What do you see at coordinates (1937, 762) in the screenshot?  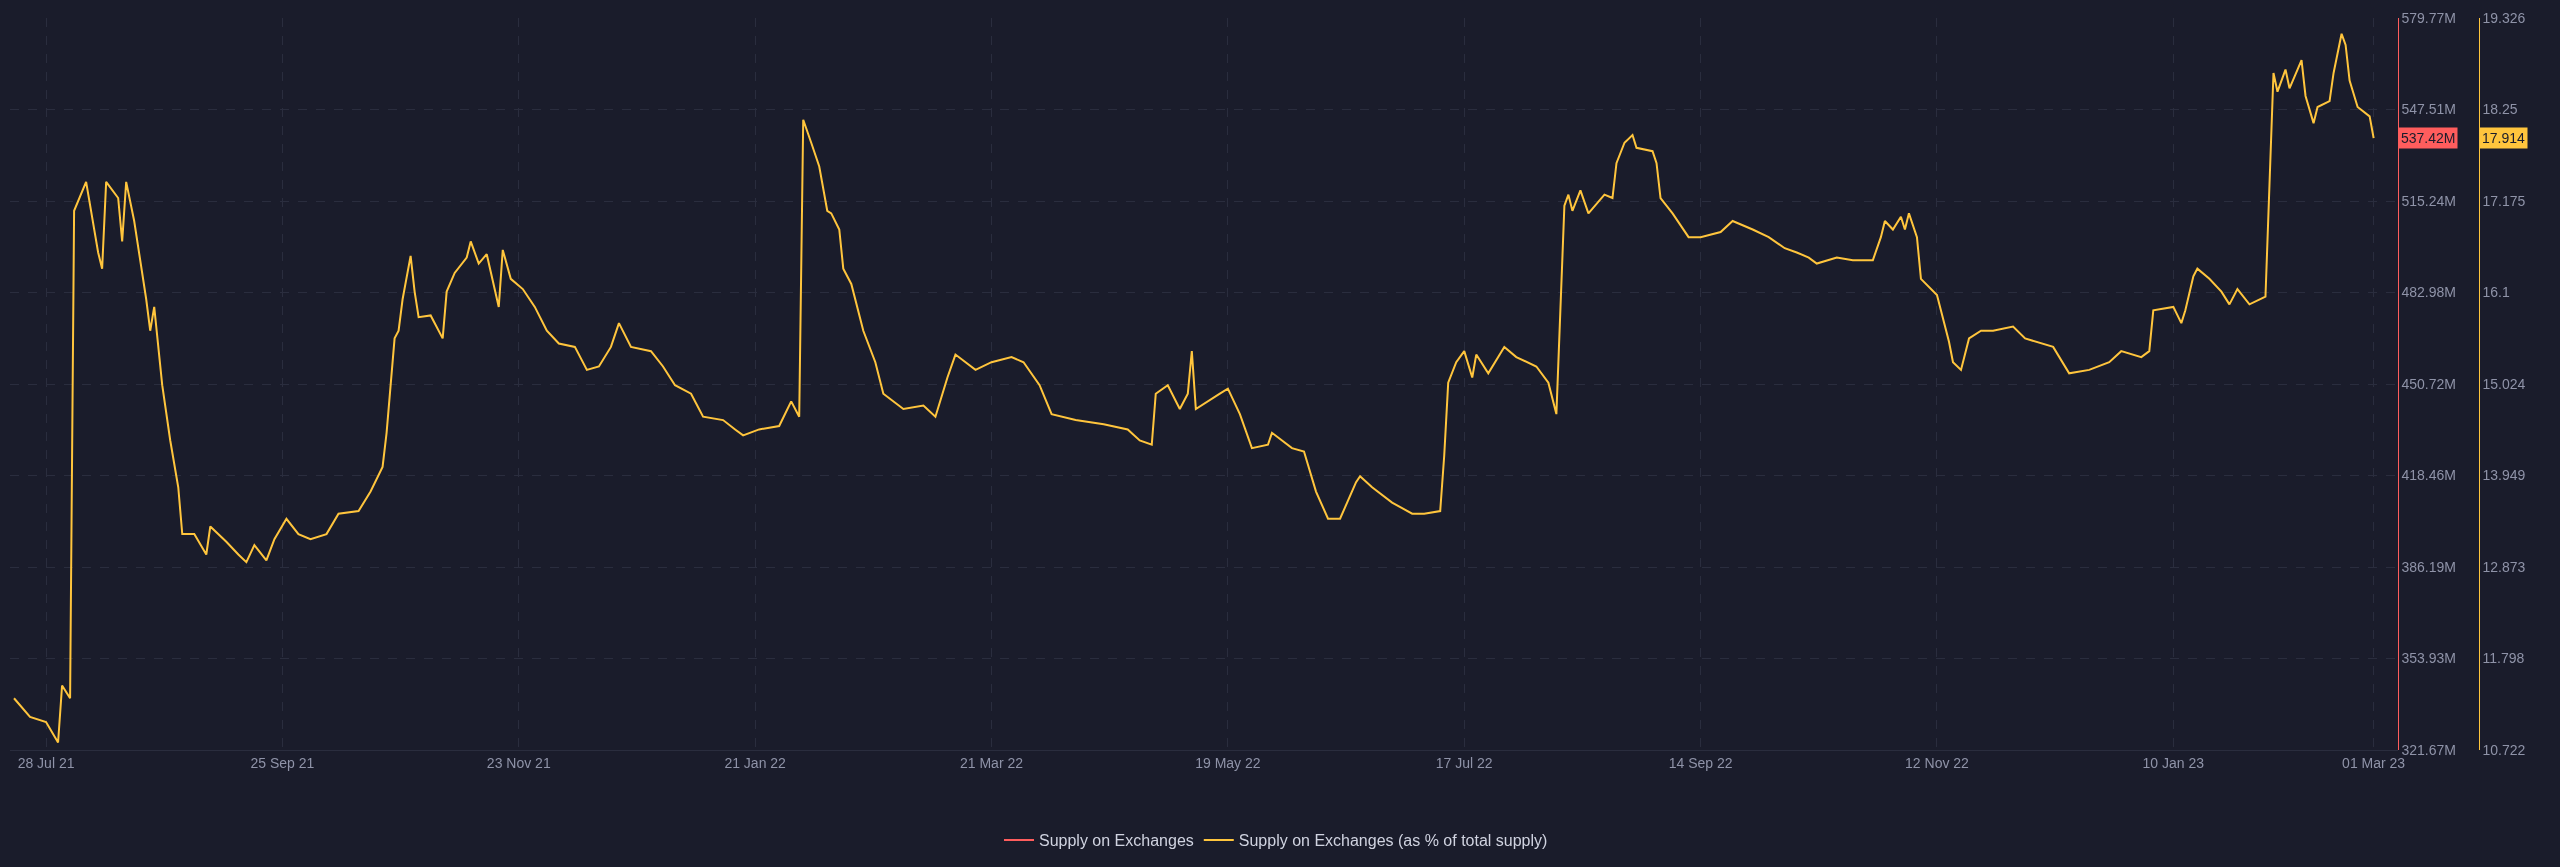 I see `x-tick-label: 12 Nov 22` at bounding box center [1937, 762].